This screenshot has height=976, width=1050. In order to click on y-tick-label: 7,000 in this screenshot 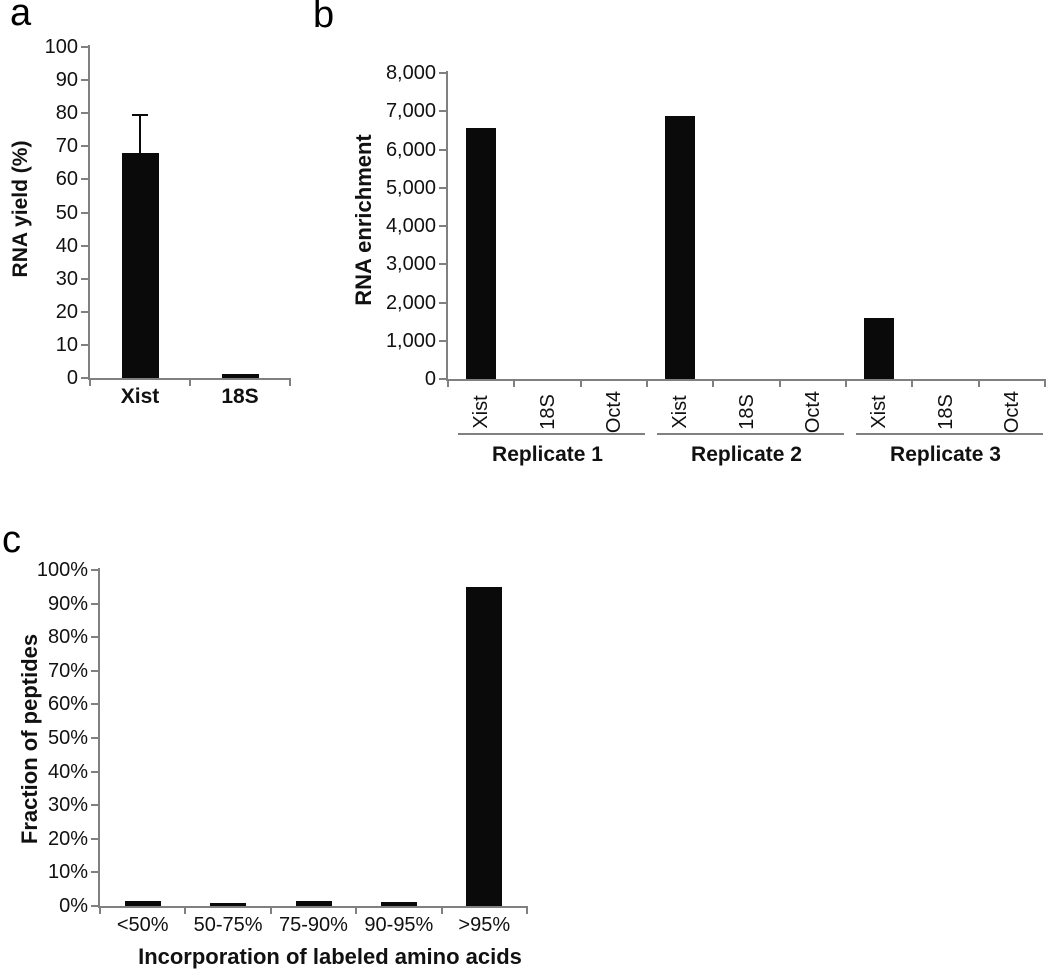, I will do `click(410, 111)`.